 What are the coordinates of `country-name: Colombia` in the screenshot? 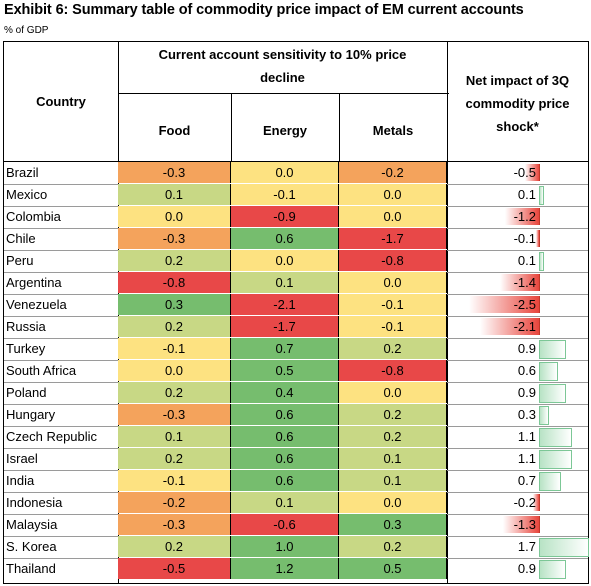 It's located at (33, 216).